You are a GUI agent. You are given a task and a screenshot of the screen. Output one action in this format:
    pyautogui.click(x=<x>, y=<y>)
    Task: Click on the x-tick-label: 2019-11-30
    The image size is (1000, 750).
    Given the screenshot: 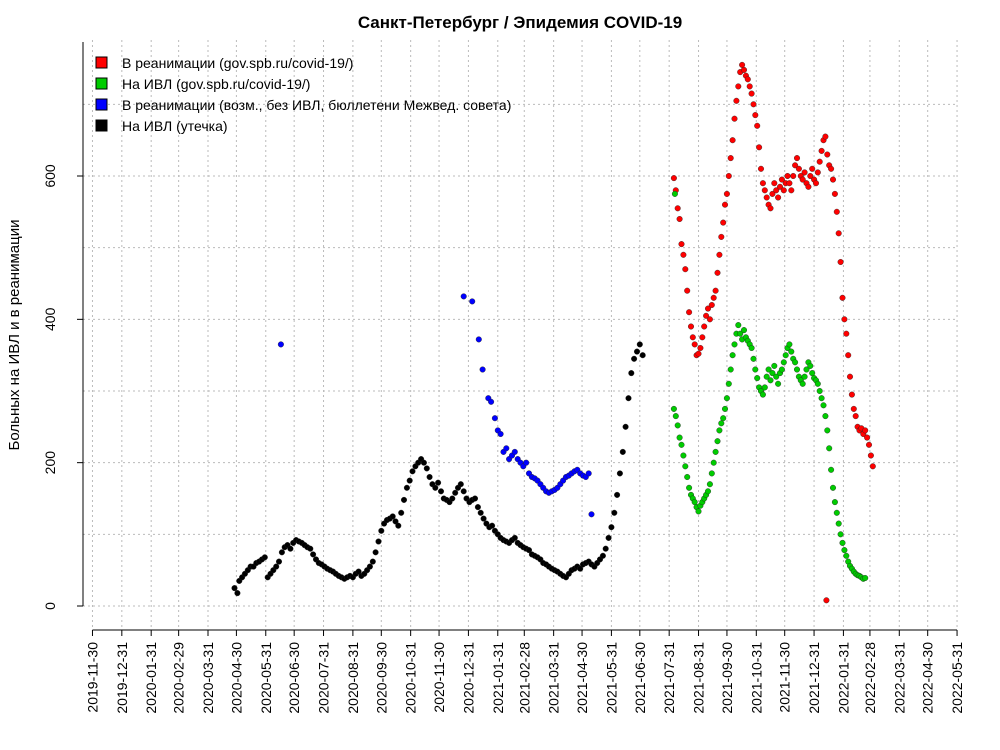 What is the action you would take?
    pyautogui.click(x=92, y=677)
    